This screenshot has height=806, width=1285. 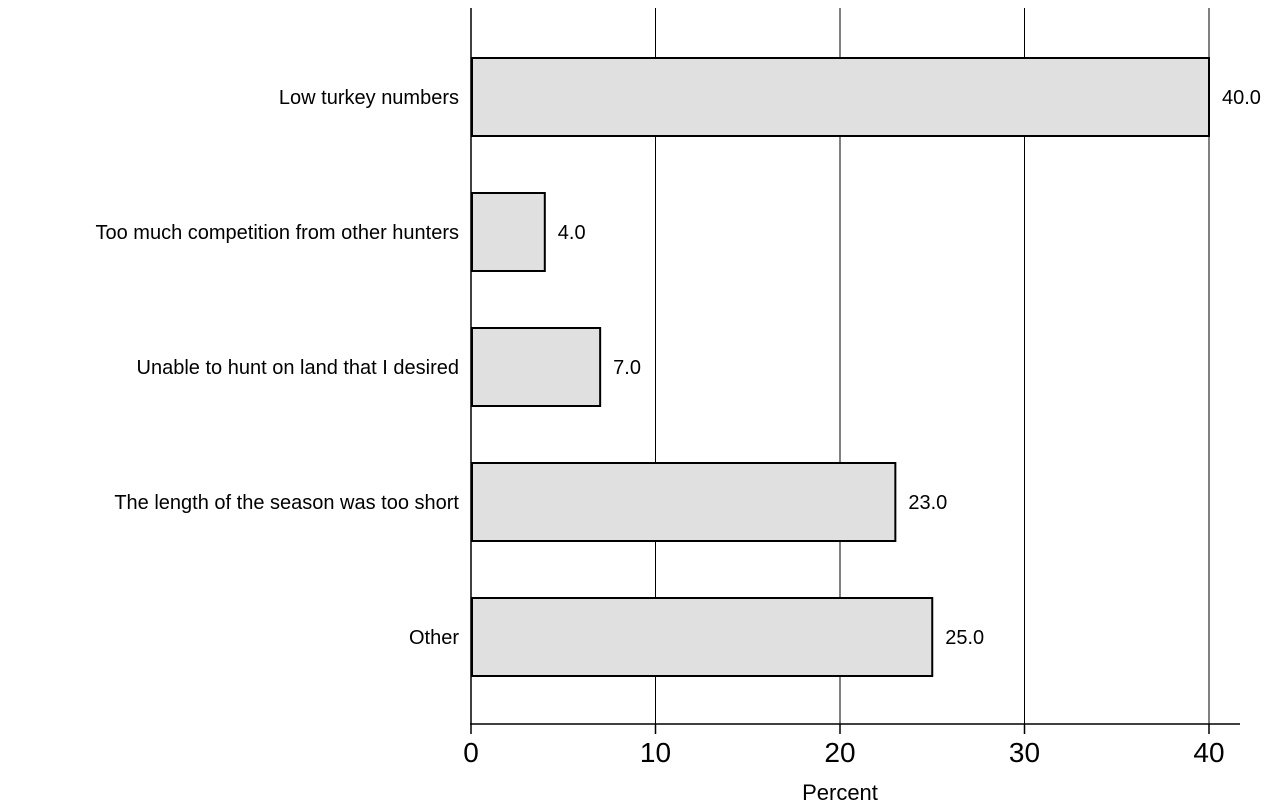 What do you see at coordinates (572, 233) in the screenshot?
I see `data-label: 4.0` at bounding box center [572, 233].